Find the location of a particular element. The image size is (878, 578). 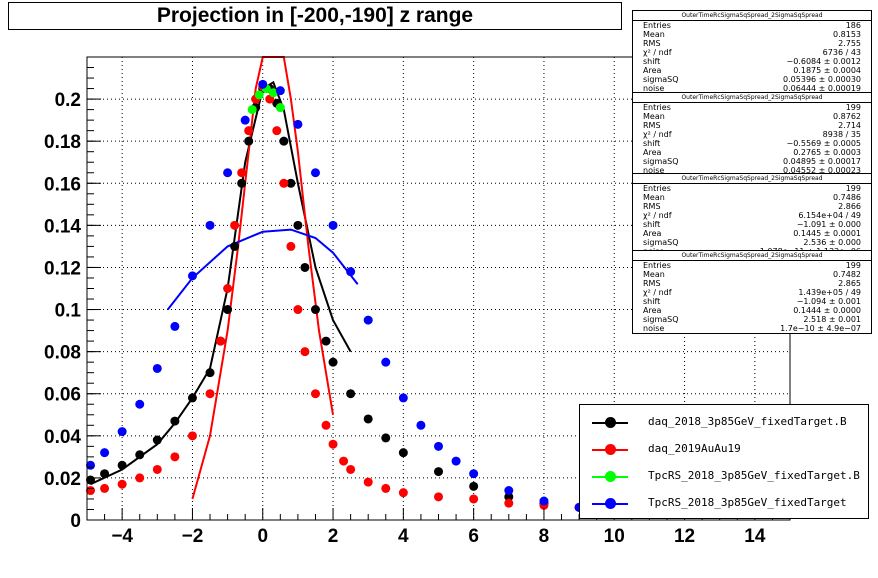

stats-key: Area is located at coordinates (652, 152).